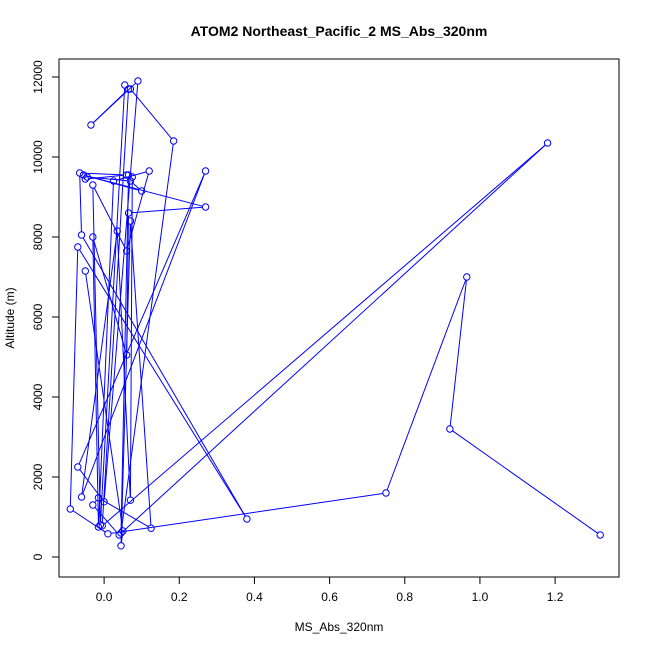 The height and width of the screenshot is (650, 650). Describe the element at coordinates (38, 77) in the screenshot. I see `y-tick-label: 12000` at that location.